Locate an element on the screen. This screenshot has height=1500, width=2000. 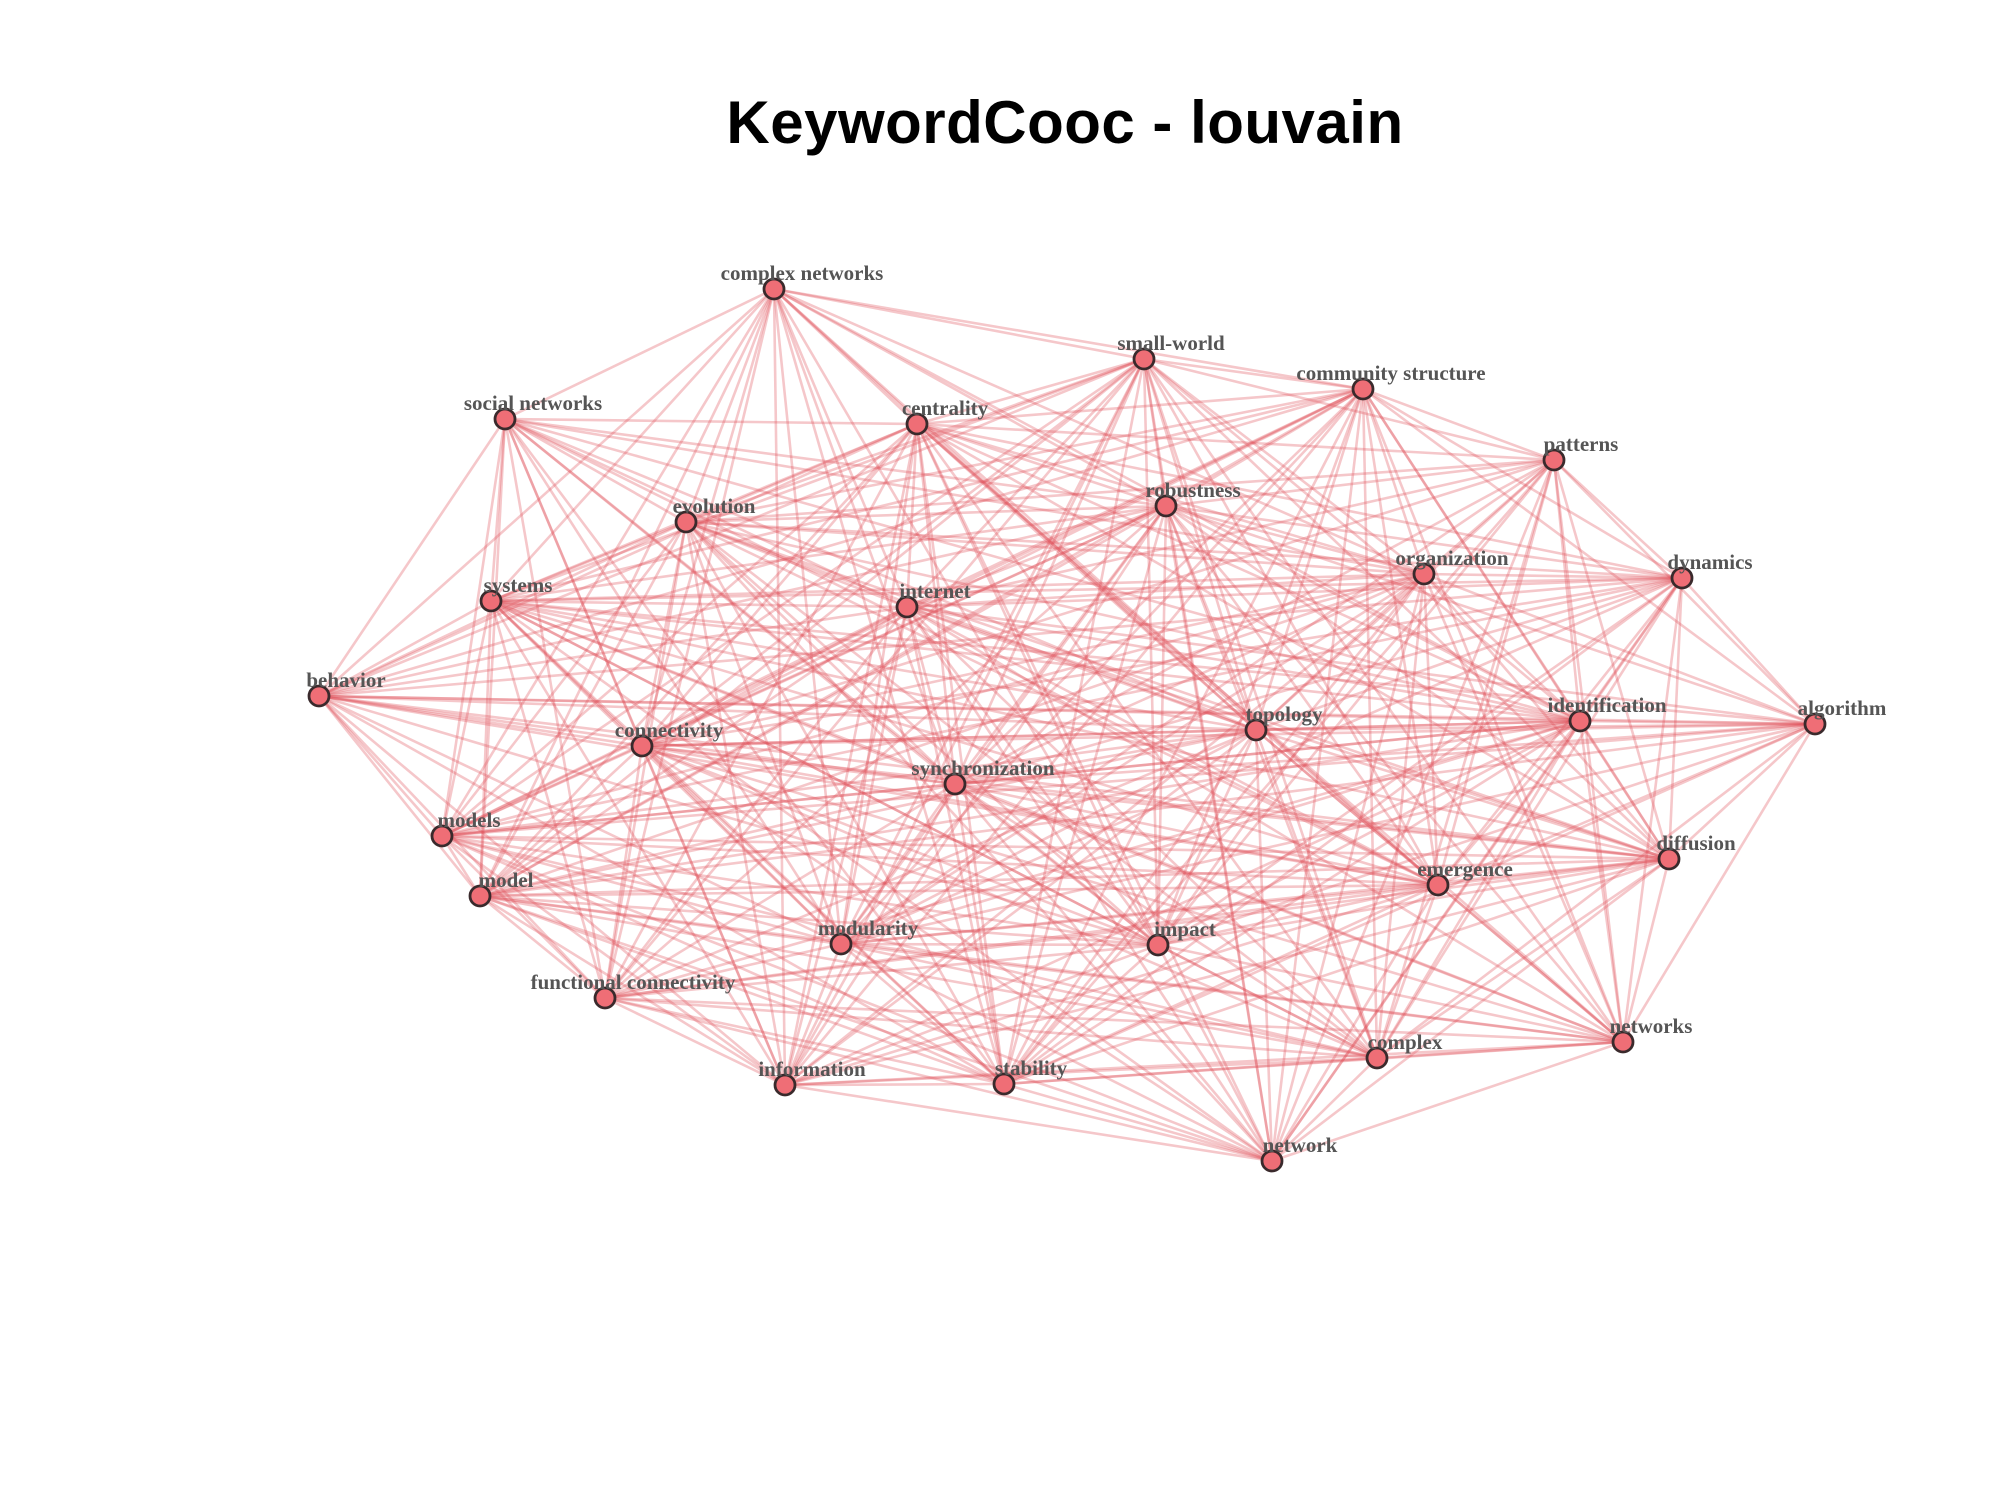
edge-topology-algorithm is located at coordinates (1535, 727).